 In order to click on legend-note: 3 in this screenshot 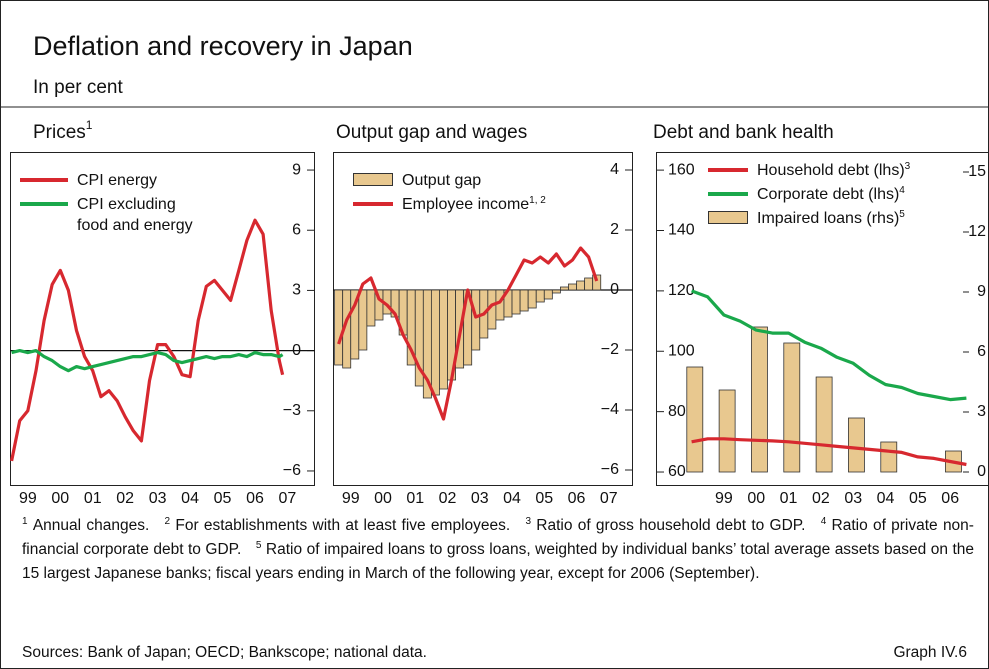, I will do `click(907, 166)`.